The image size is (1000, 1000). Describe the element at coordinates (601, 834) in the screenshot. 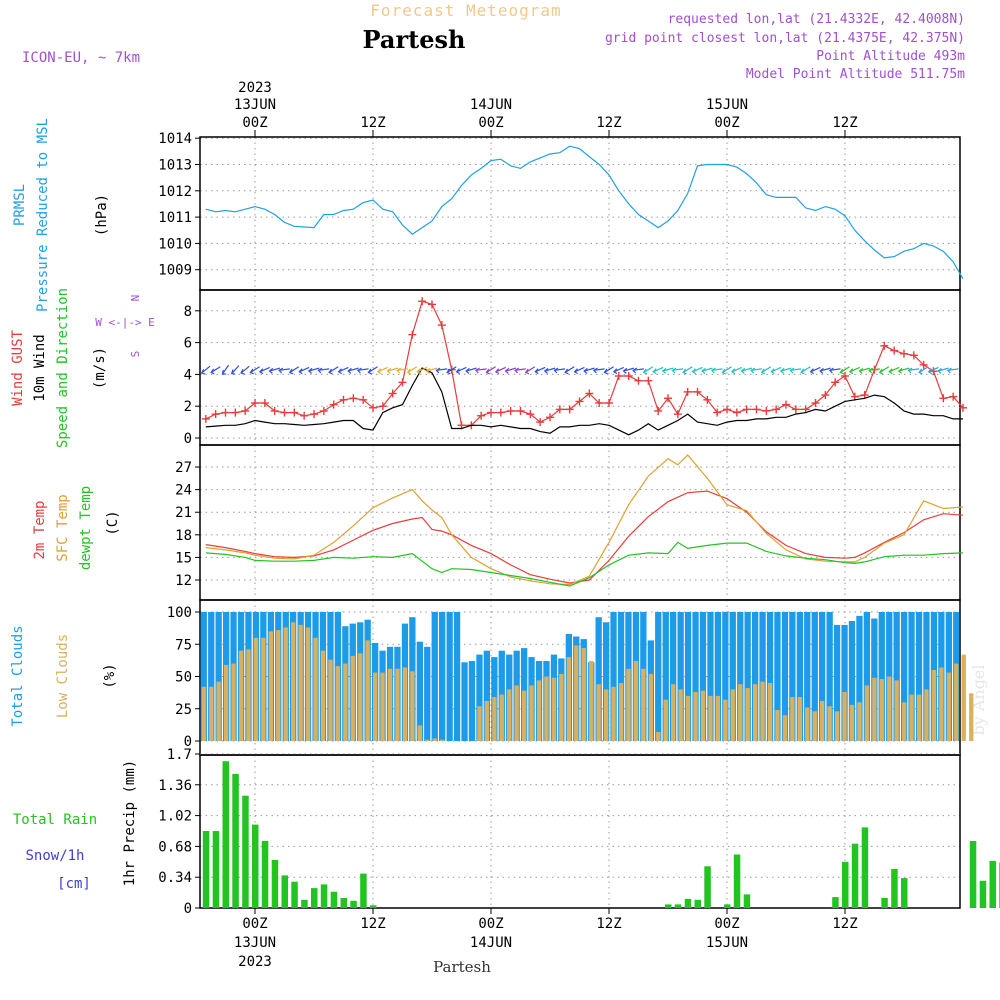

I see `rain-bars` at that location.